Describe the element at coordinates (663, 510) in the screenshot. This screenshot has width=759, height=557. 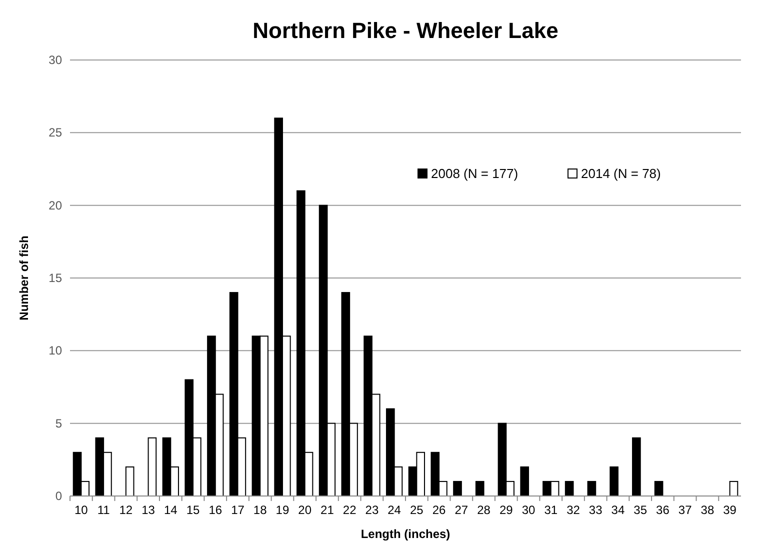
I see `x-tick-label: 36` at that location.